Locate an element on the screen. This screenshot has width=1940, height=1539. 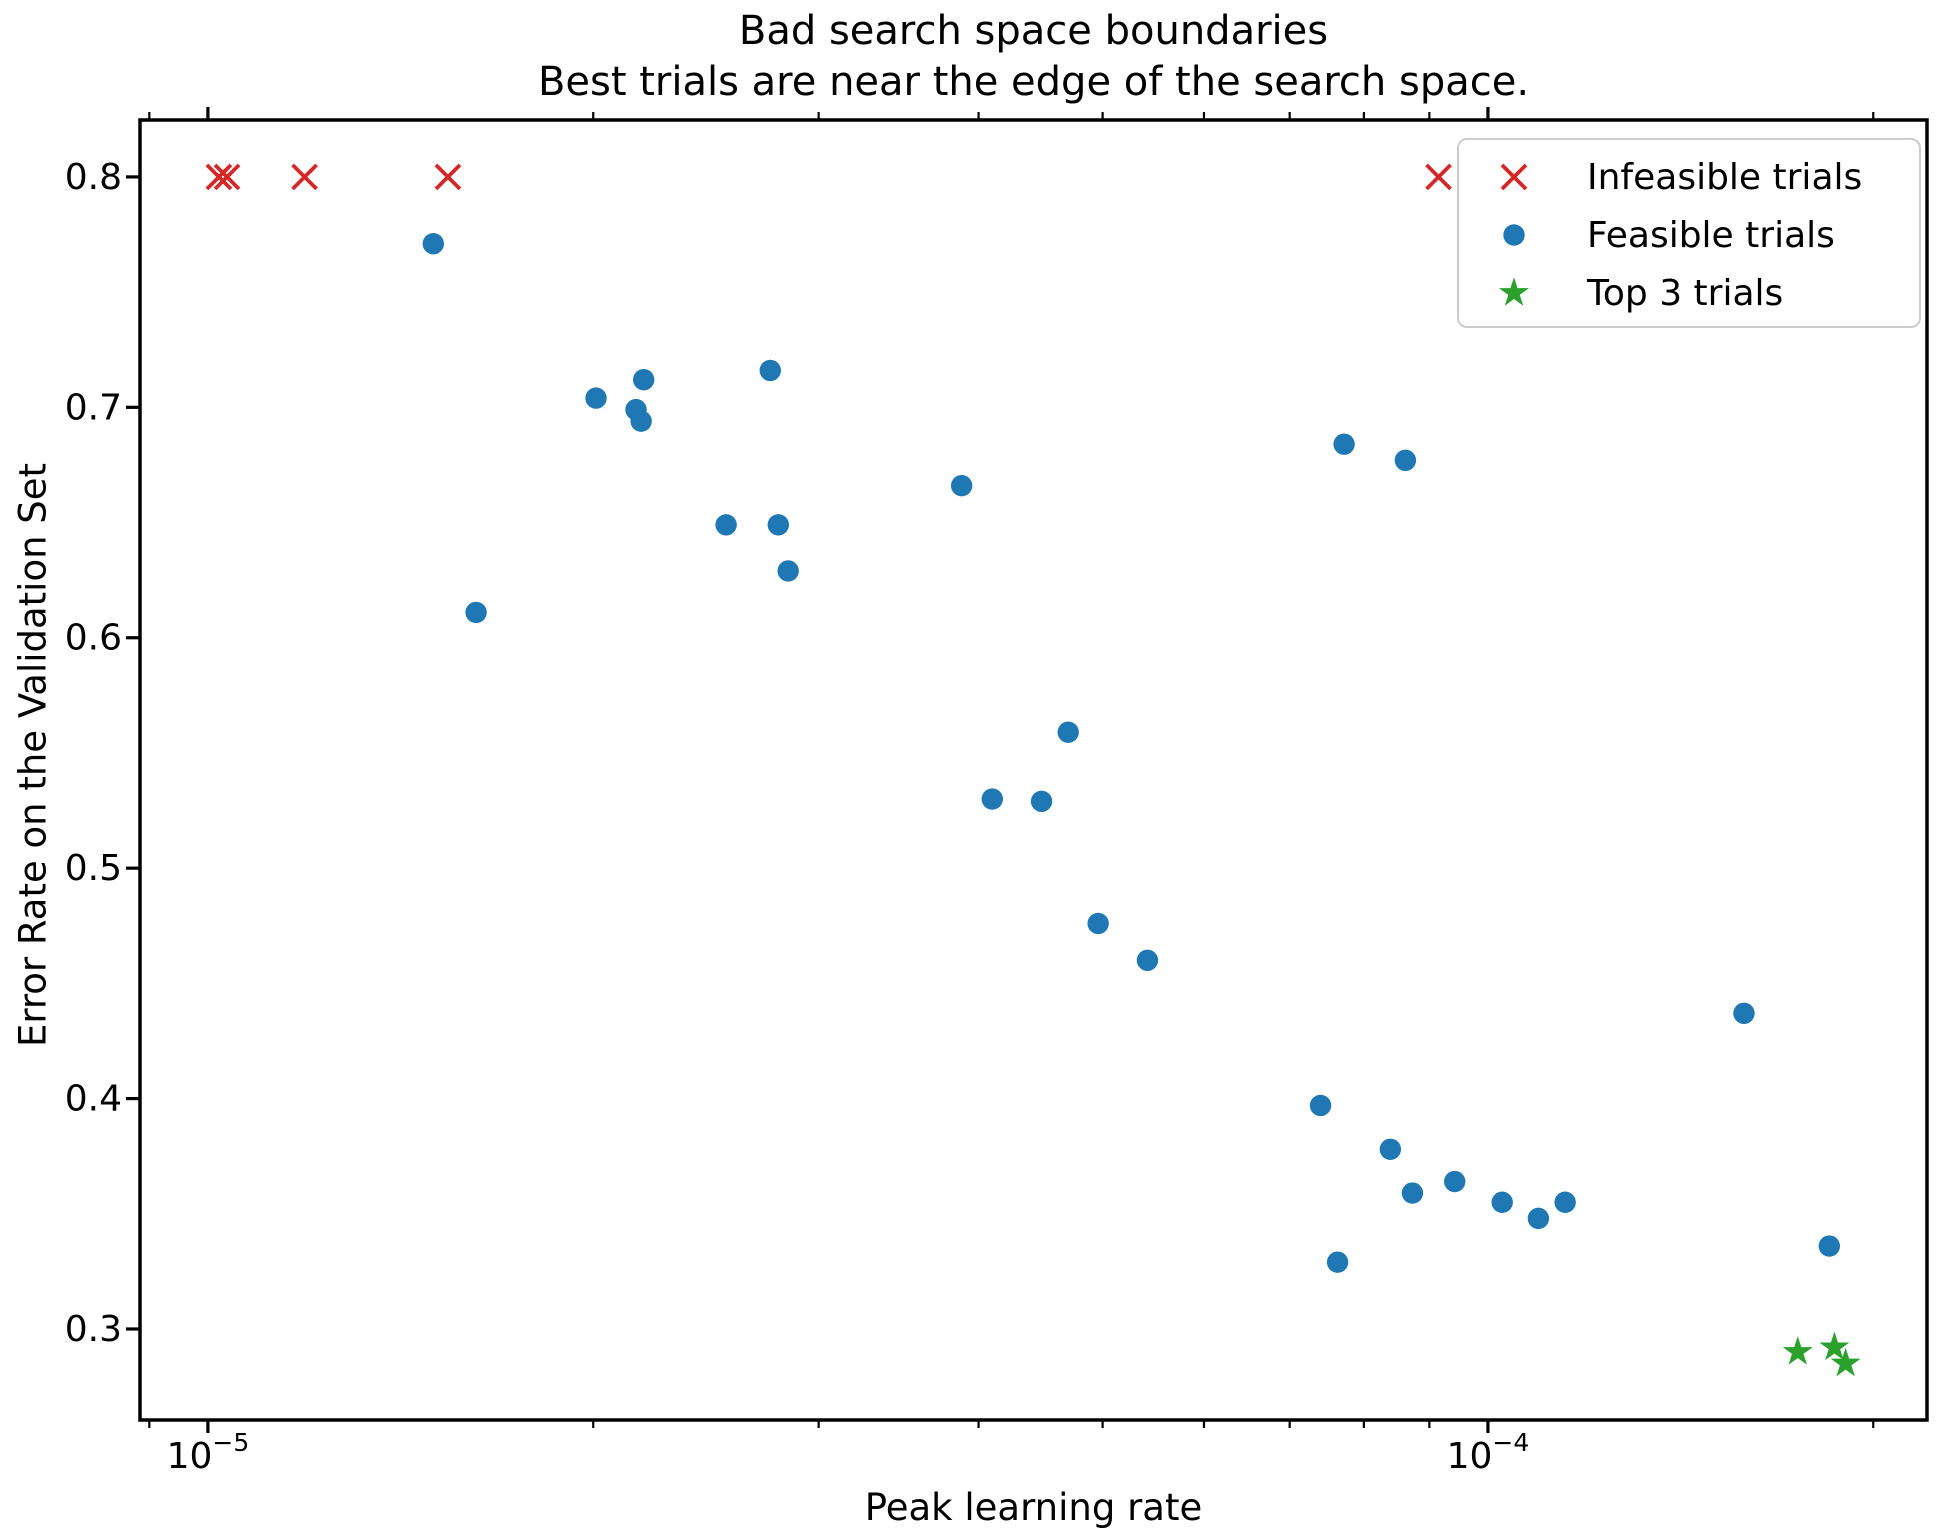
x-tick-label: 10⁻⁴ is located at coordinates (1488, 1452).